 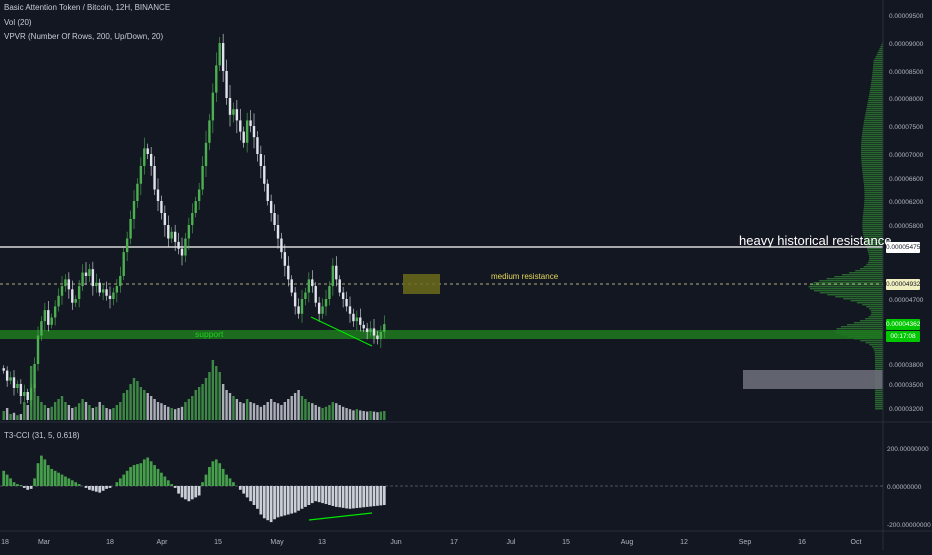 I want to click on time-tick-label: Jun, so click(x=395, y=542).